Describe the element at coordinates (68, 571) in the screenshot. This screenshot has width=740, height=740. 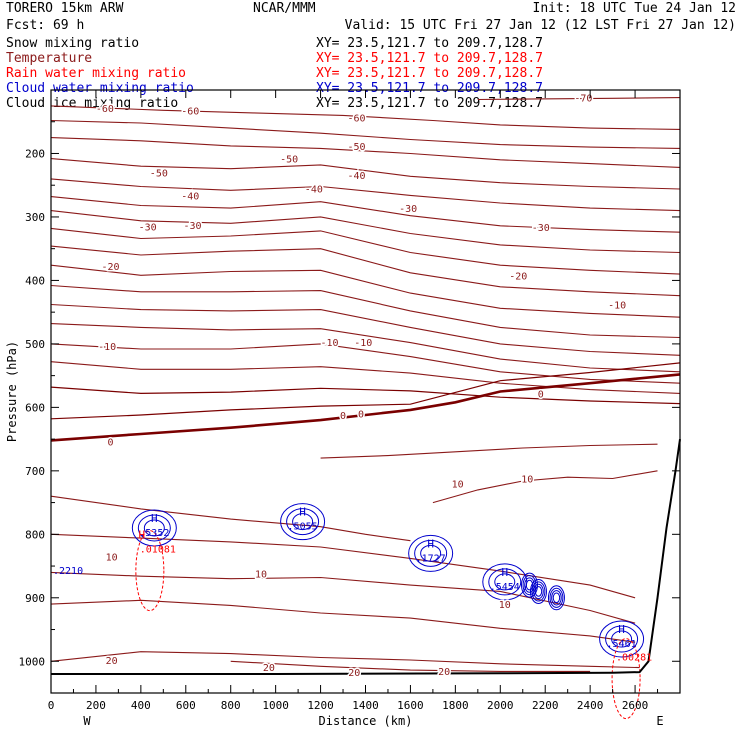
I see `cloud-water-max-value: .2210` at that location.